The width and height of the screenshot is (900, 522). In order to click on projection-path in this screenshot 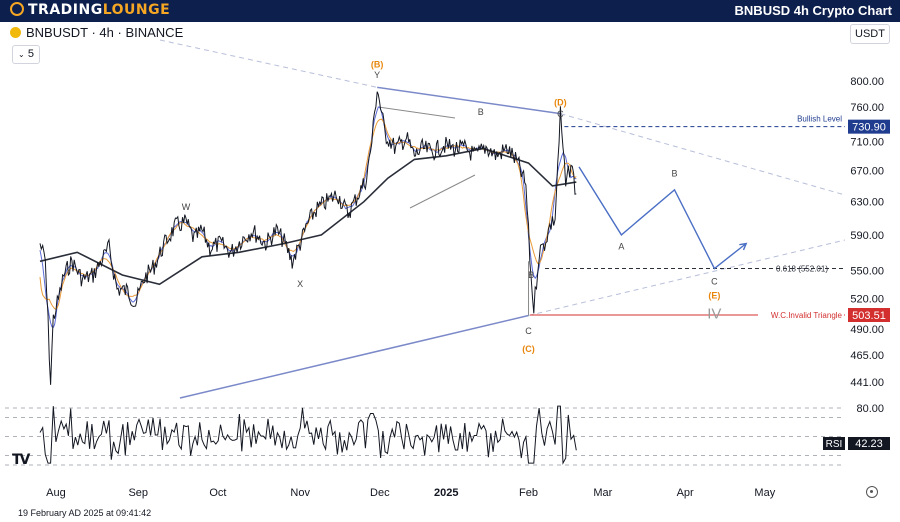, I will do `click(662, 218)`.